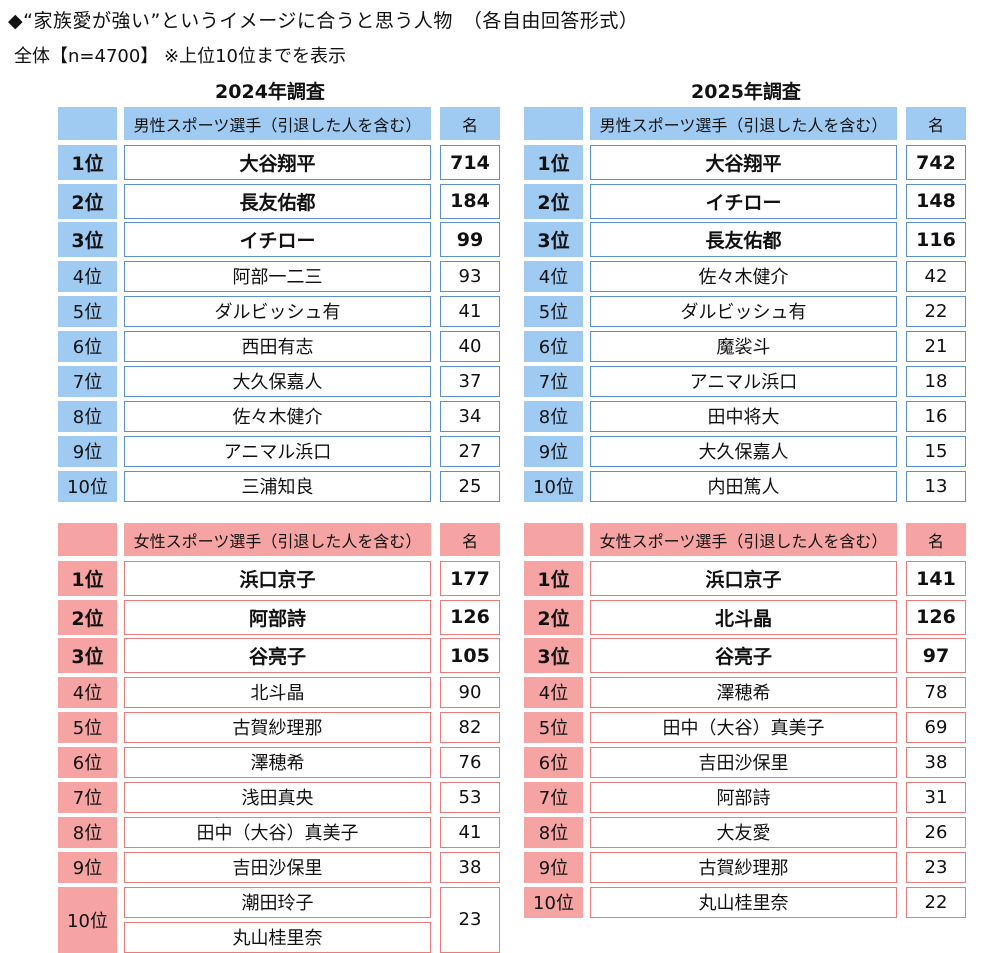 Image resolution: width=1000 pixels, height=953 pixels. I want to click on player-name: 長友佑都, so click(743, 239).